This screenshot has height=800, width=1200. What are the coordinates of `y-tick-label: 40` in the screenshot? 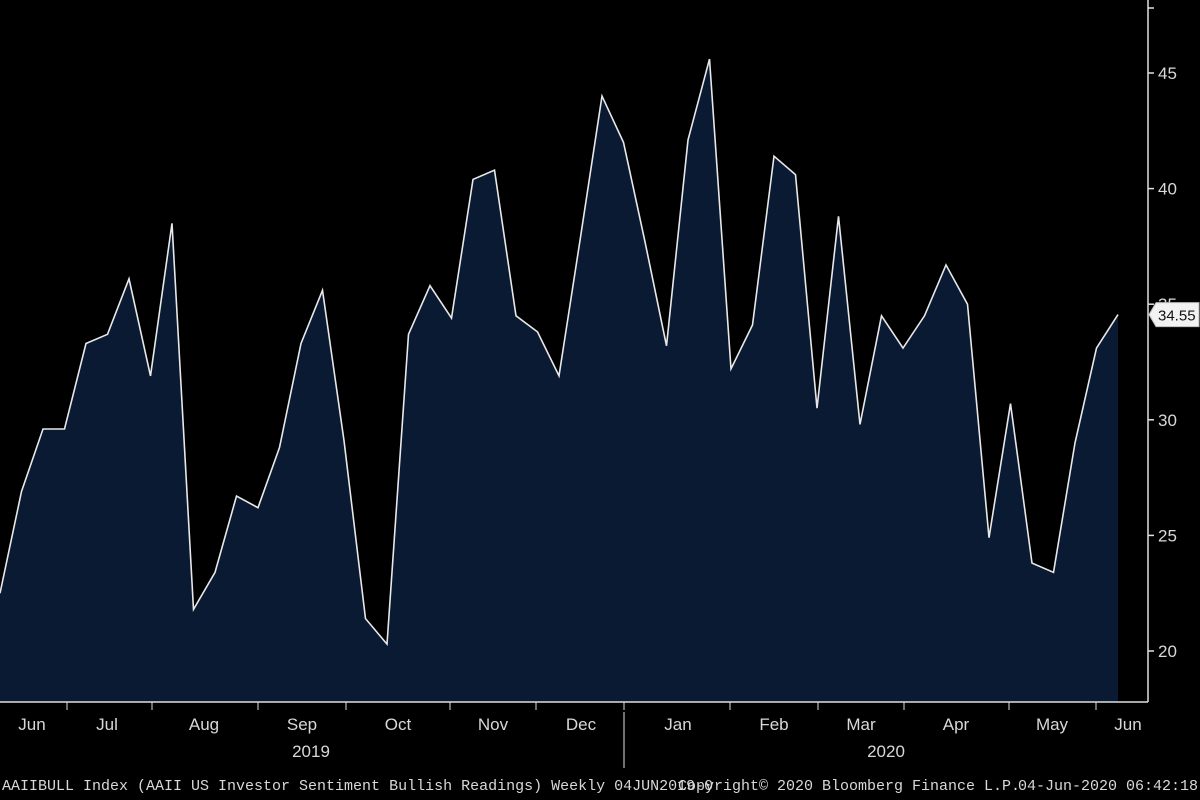 It's located at (1167, 189).